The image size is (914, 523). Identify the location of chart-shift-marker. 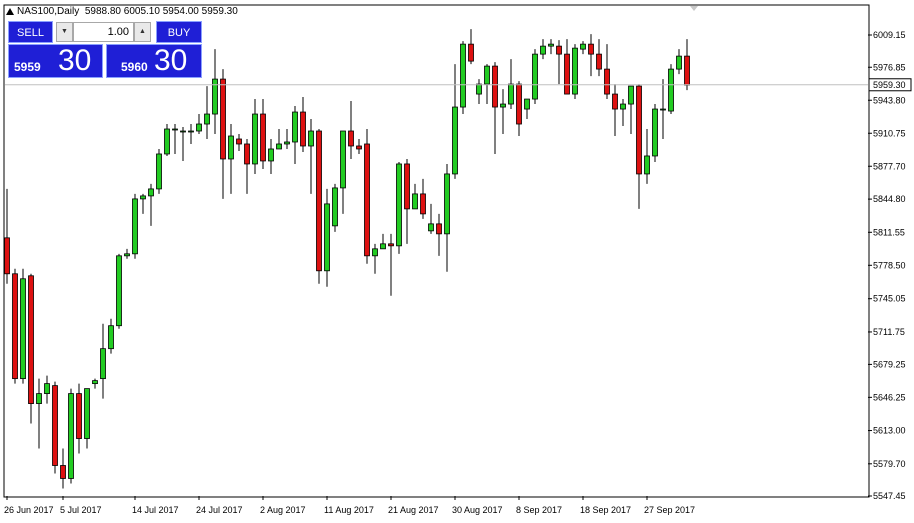
(694, 8).